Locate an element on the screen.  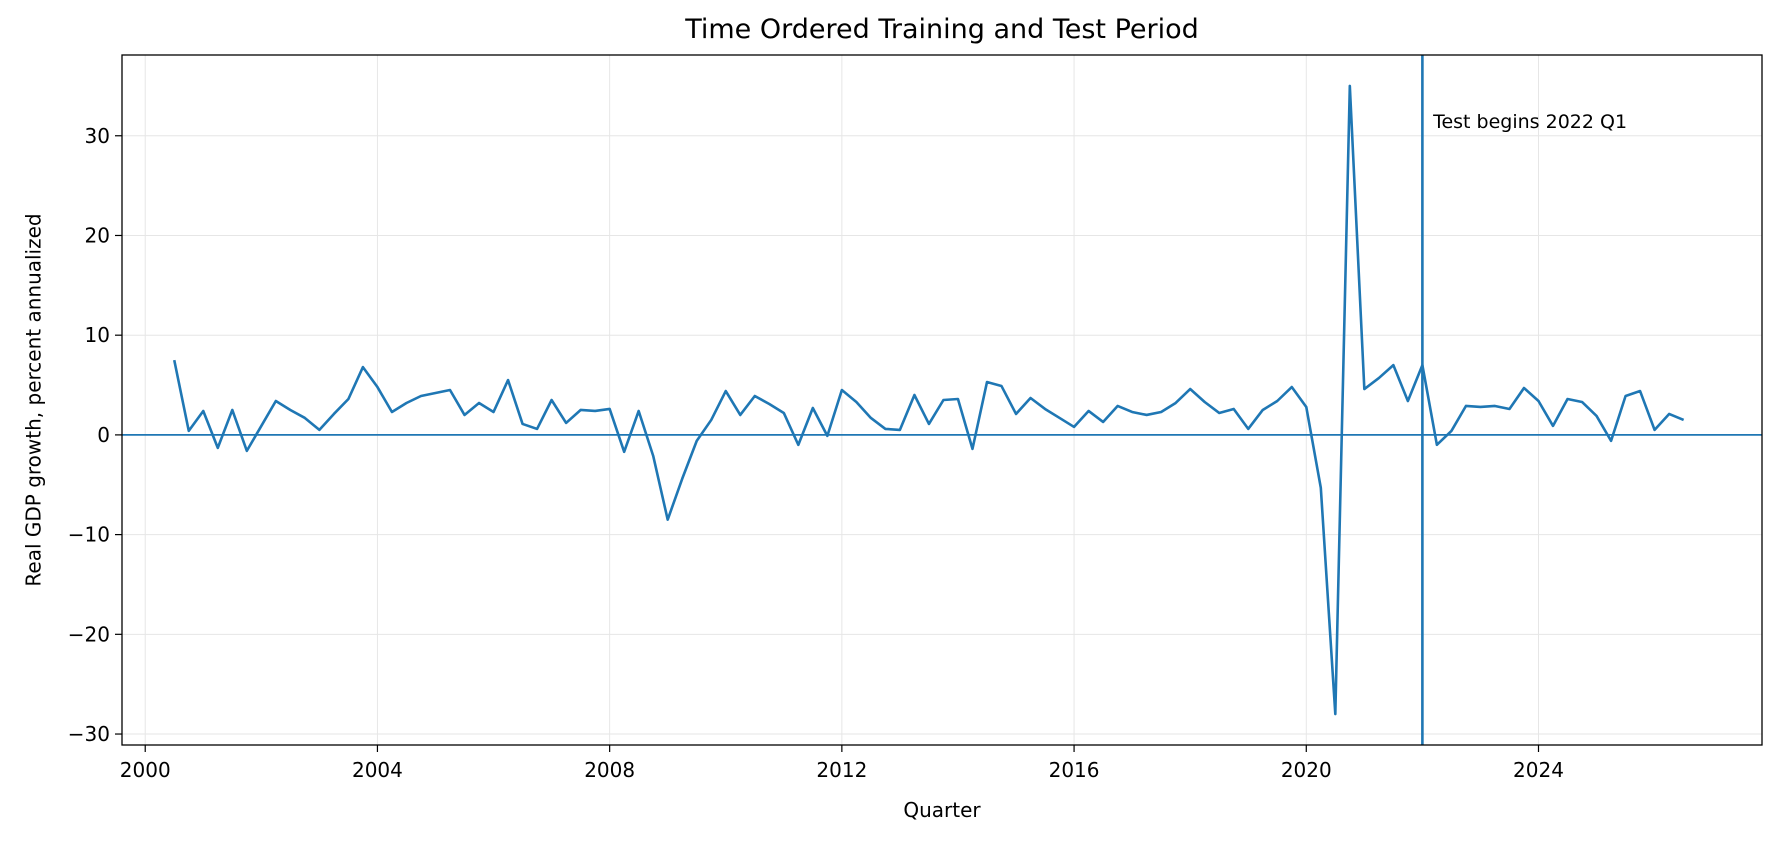
x-tick-label: 2000 is located at coordinates (145, 770).